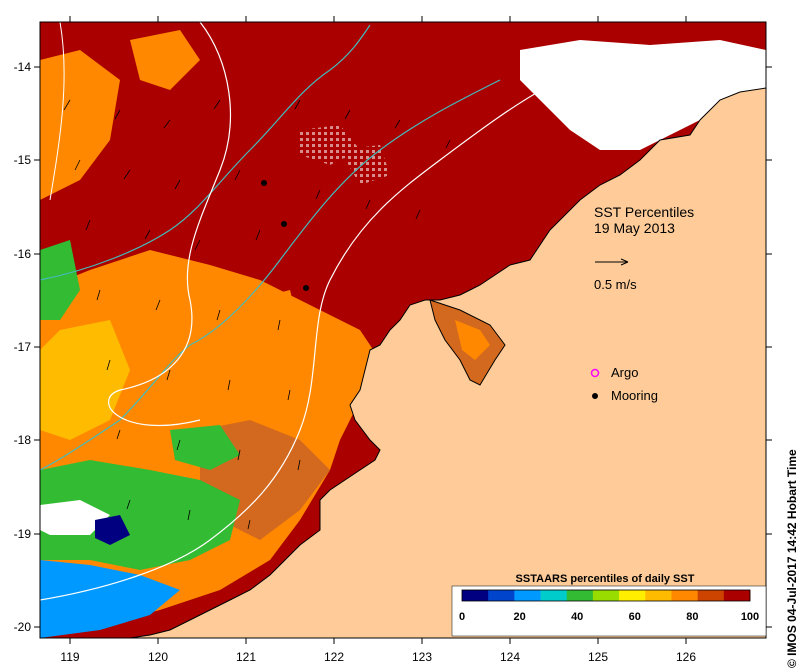 The width and height of the screenshot is (809, 672). I want to click on mooring-marker-icon, so click(595, 396).